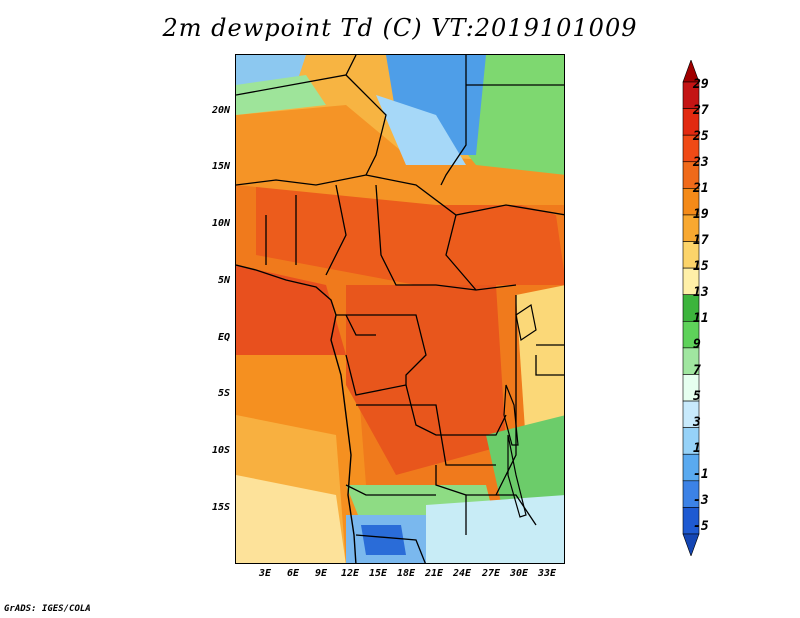 This screenshot has width=800, height=618. Describe the element at coordinates (701, 162) in the screenshot. I see `colorbar-label-23: 23` at that location.